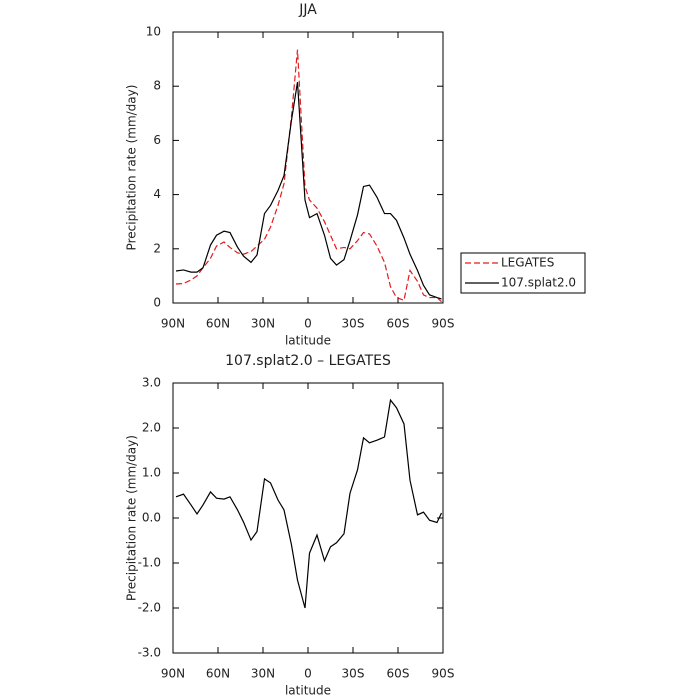 Image resolution: width=700 pixels, height=700 pixels. What do you see at coordinates (149, 653) in the screenshot?
I see `y-tick-label: -3.0` at bounding box center [149, 653].